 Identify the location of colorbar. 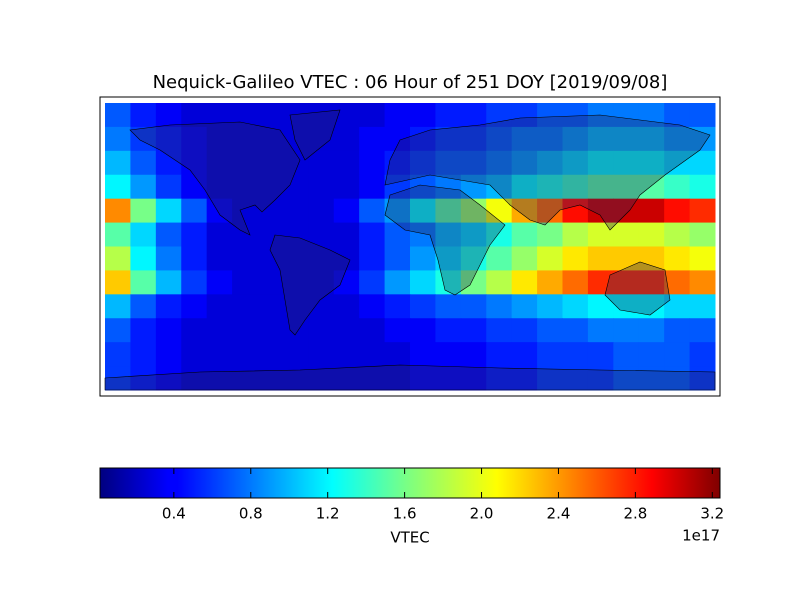
(410, 483).